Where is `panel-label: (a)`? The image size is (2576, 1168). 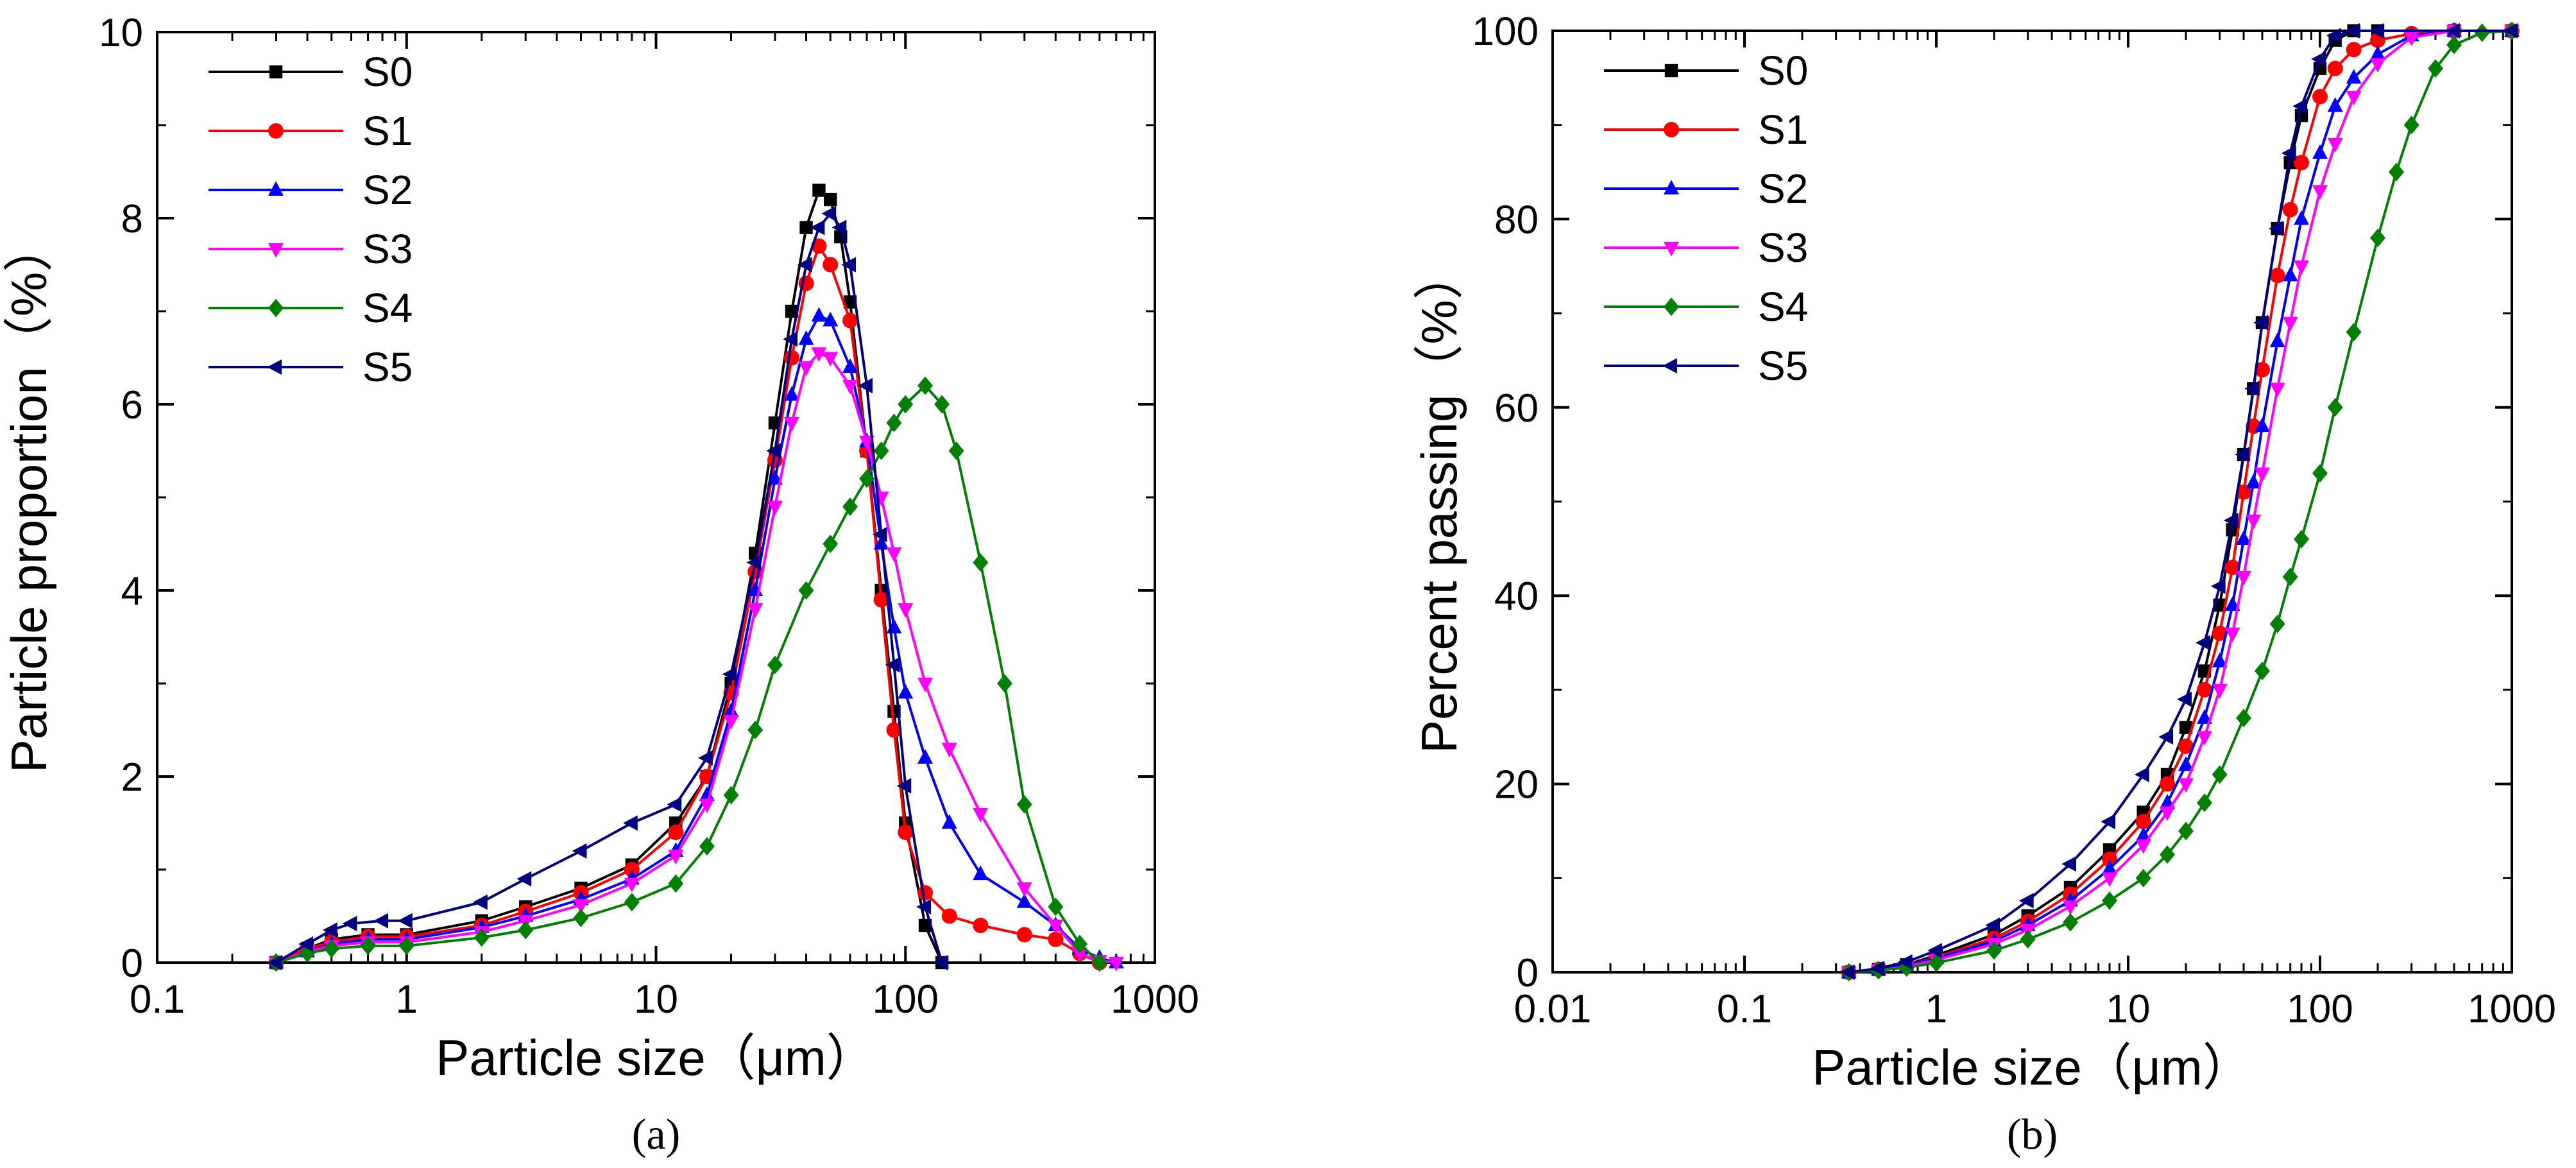 panel-label: (a) is located at coordinates (656, 1134).